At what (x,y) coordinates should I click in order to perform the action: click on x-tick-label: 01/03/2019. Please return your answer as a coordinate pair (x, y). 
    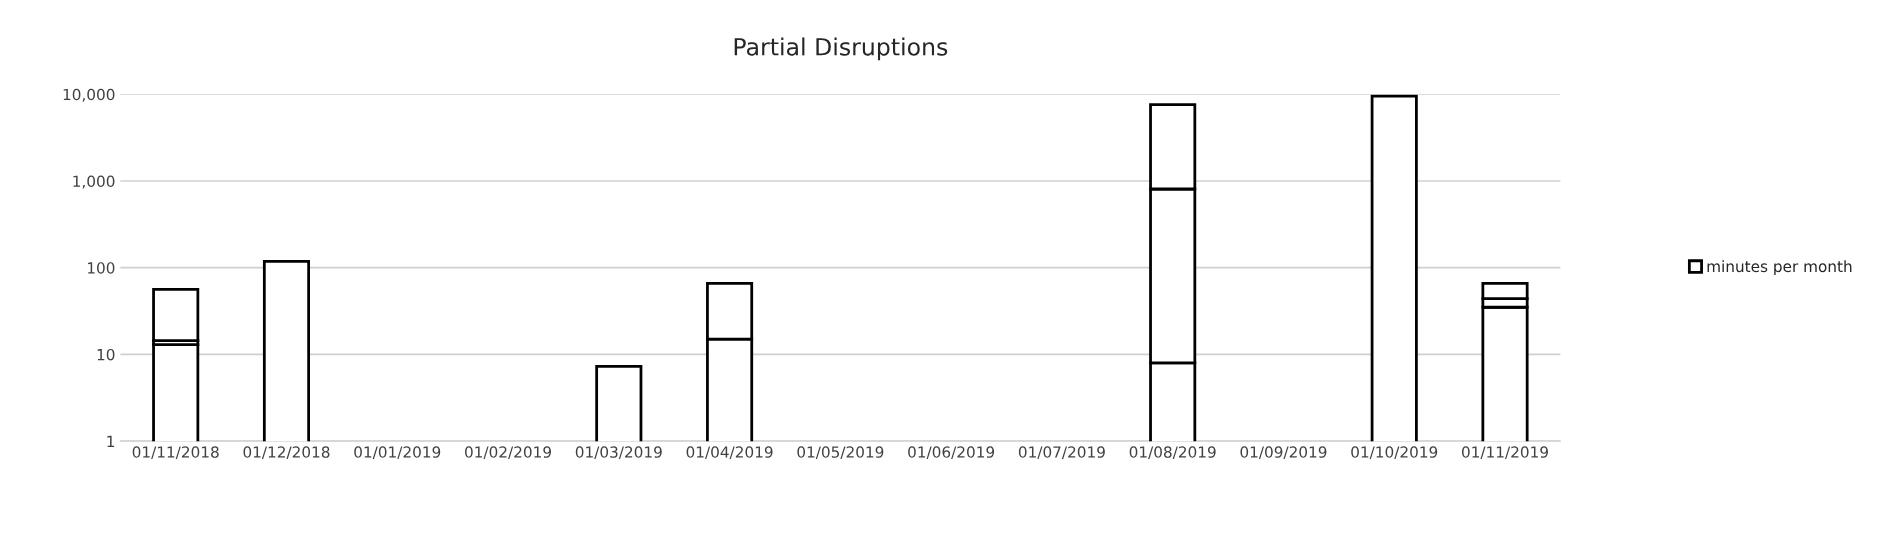
    Looking at the image, I should click on (618, 453).